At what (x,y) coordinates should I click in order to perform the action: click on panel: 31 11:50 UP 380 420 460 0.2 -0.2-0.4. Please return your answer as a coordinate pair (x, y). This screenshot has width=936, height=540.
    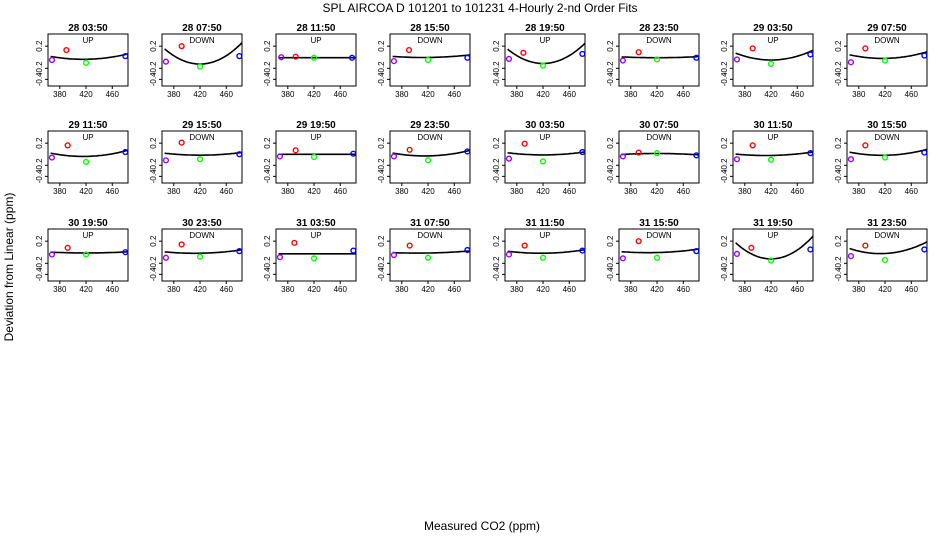
    Looking at the image, I should click on (539, 256).